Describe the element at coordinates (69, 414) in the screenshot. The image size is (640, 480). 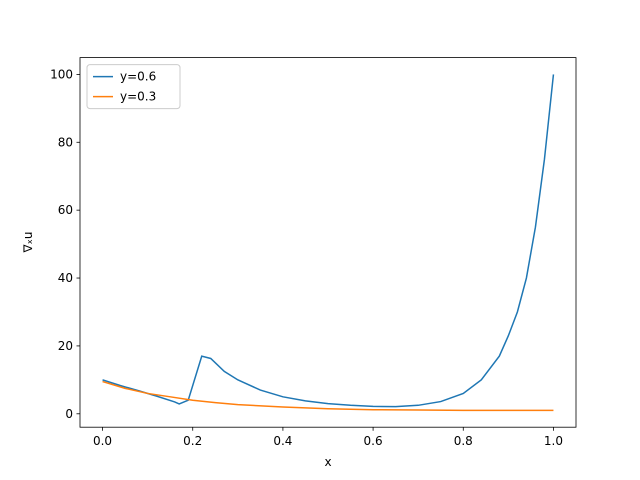
I see `y-tick-label: 0` at that location.